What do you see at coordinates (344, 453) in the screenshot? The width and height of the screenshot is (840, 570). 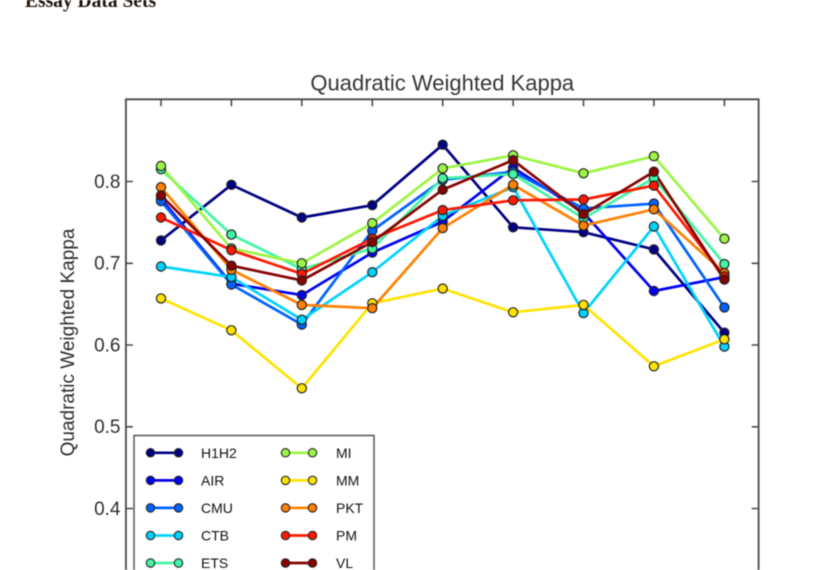 I see `svg-text: MI` at bounding box center [344, 453].